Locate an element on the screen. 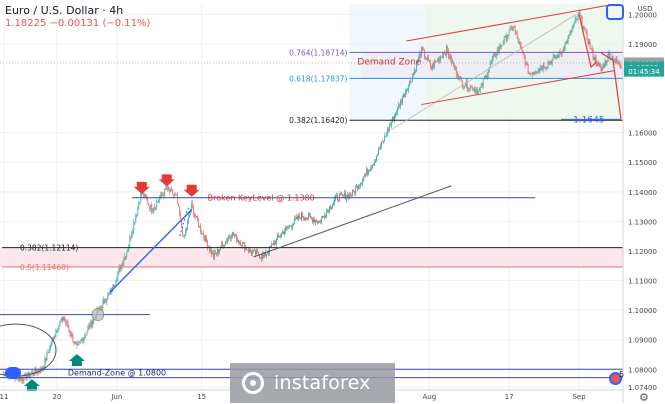 This screenshot has height=404, width=665. y-tick-label: 1.11000 is located at coordinates (642, 282).